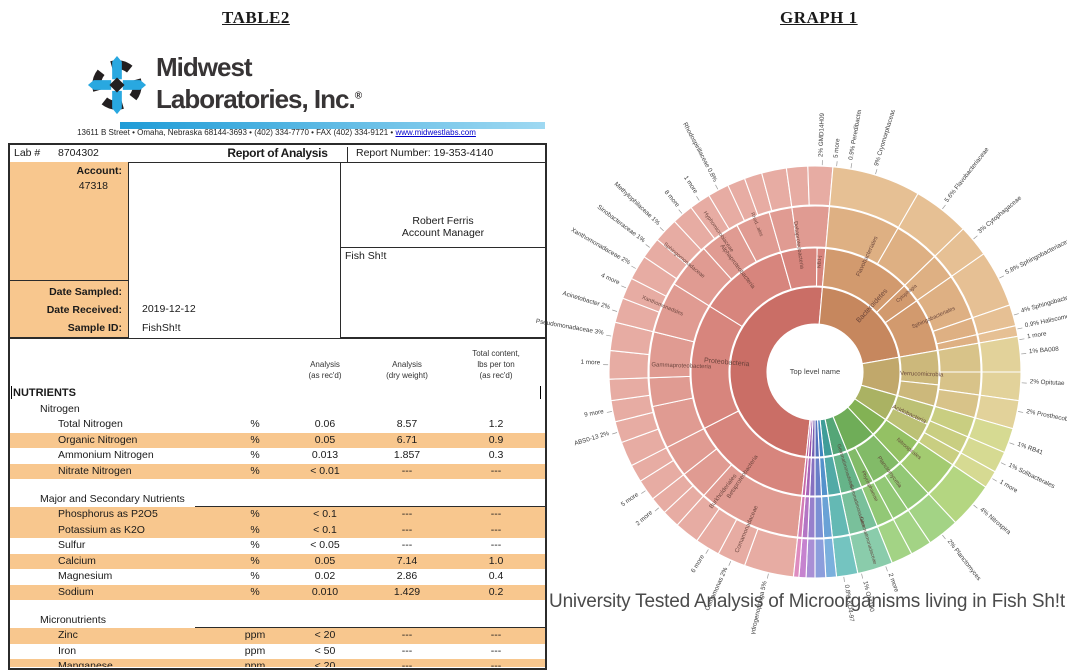 This screenshot has width=1067, height=670. I want to click on group-header: Major and Secondary Nutrients, so click(277, 499).